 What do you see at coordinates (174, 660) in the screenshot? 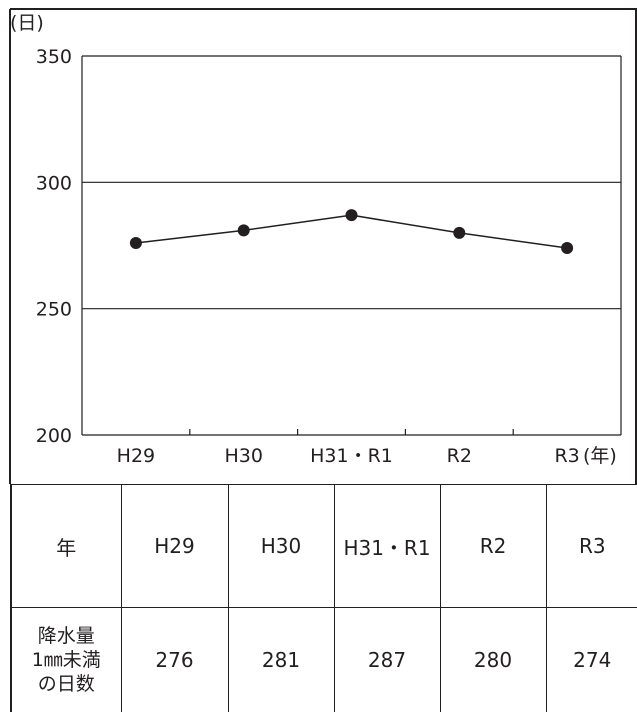
I see `table-value-cell: 276` at bounding box center [174, 660].